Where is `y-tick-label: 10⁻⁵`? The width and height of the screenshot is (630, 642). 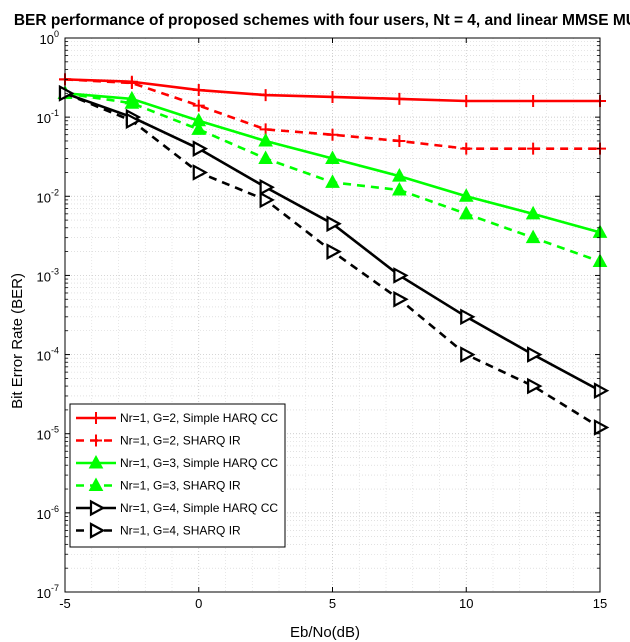
y-tick-label: 10⁻⁵ is located at coordinates (48, 434).